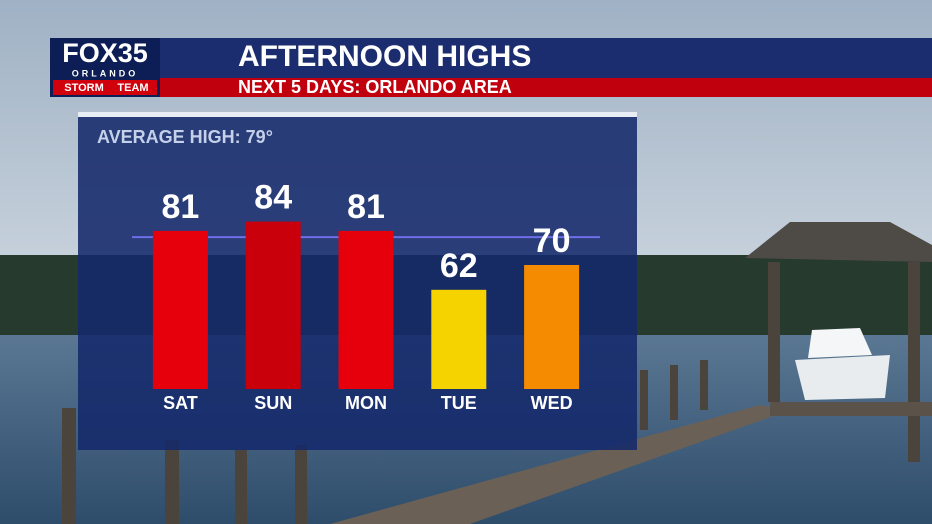 Image resolution: width=932 pixels, height=524 pixels. What do you see at coordinates (459, 403) in the screenshot?
I see `x-tick-label: TUE` at bounding box center [459, 403].